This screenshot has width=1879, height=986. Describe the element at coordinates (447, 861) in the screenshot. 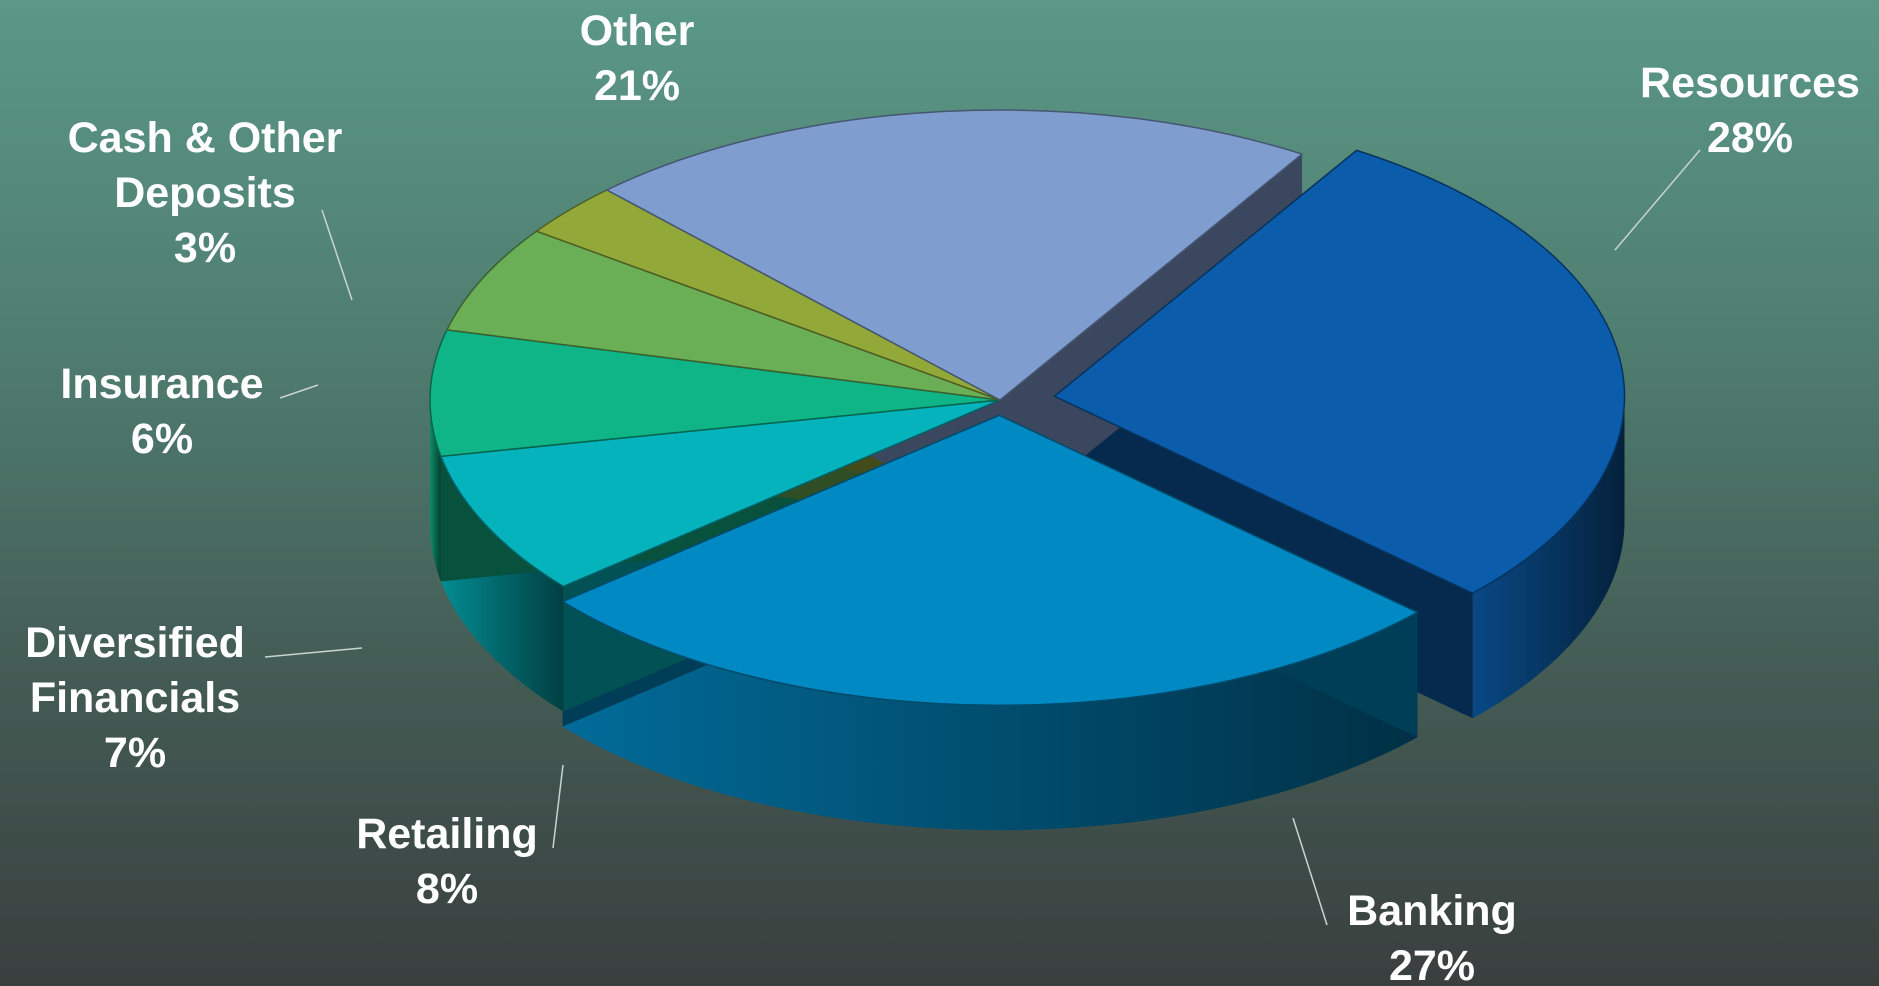

I see `label-retailing: Retailing 8%` at that location.